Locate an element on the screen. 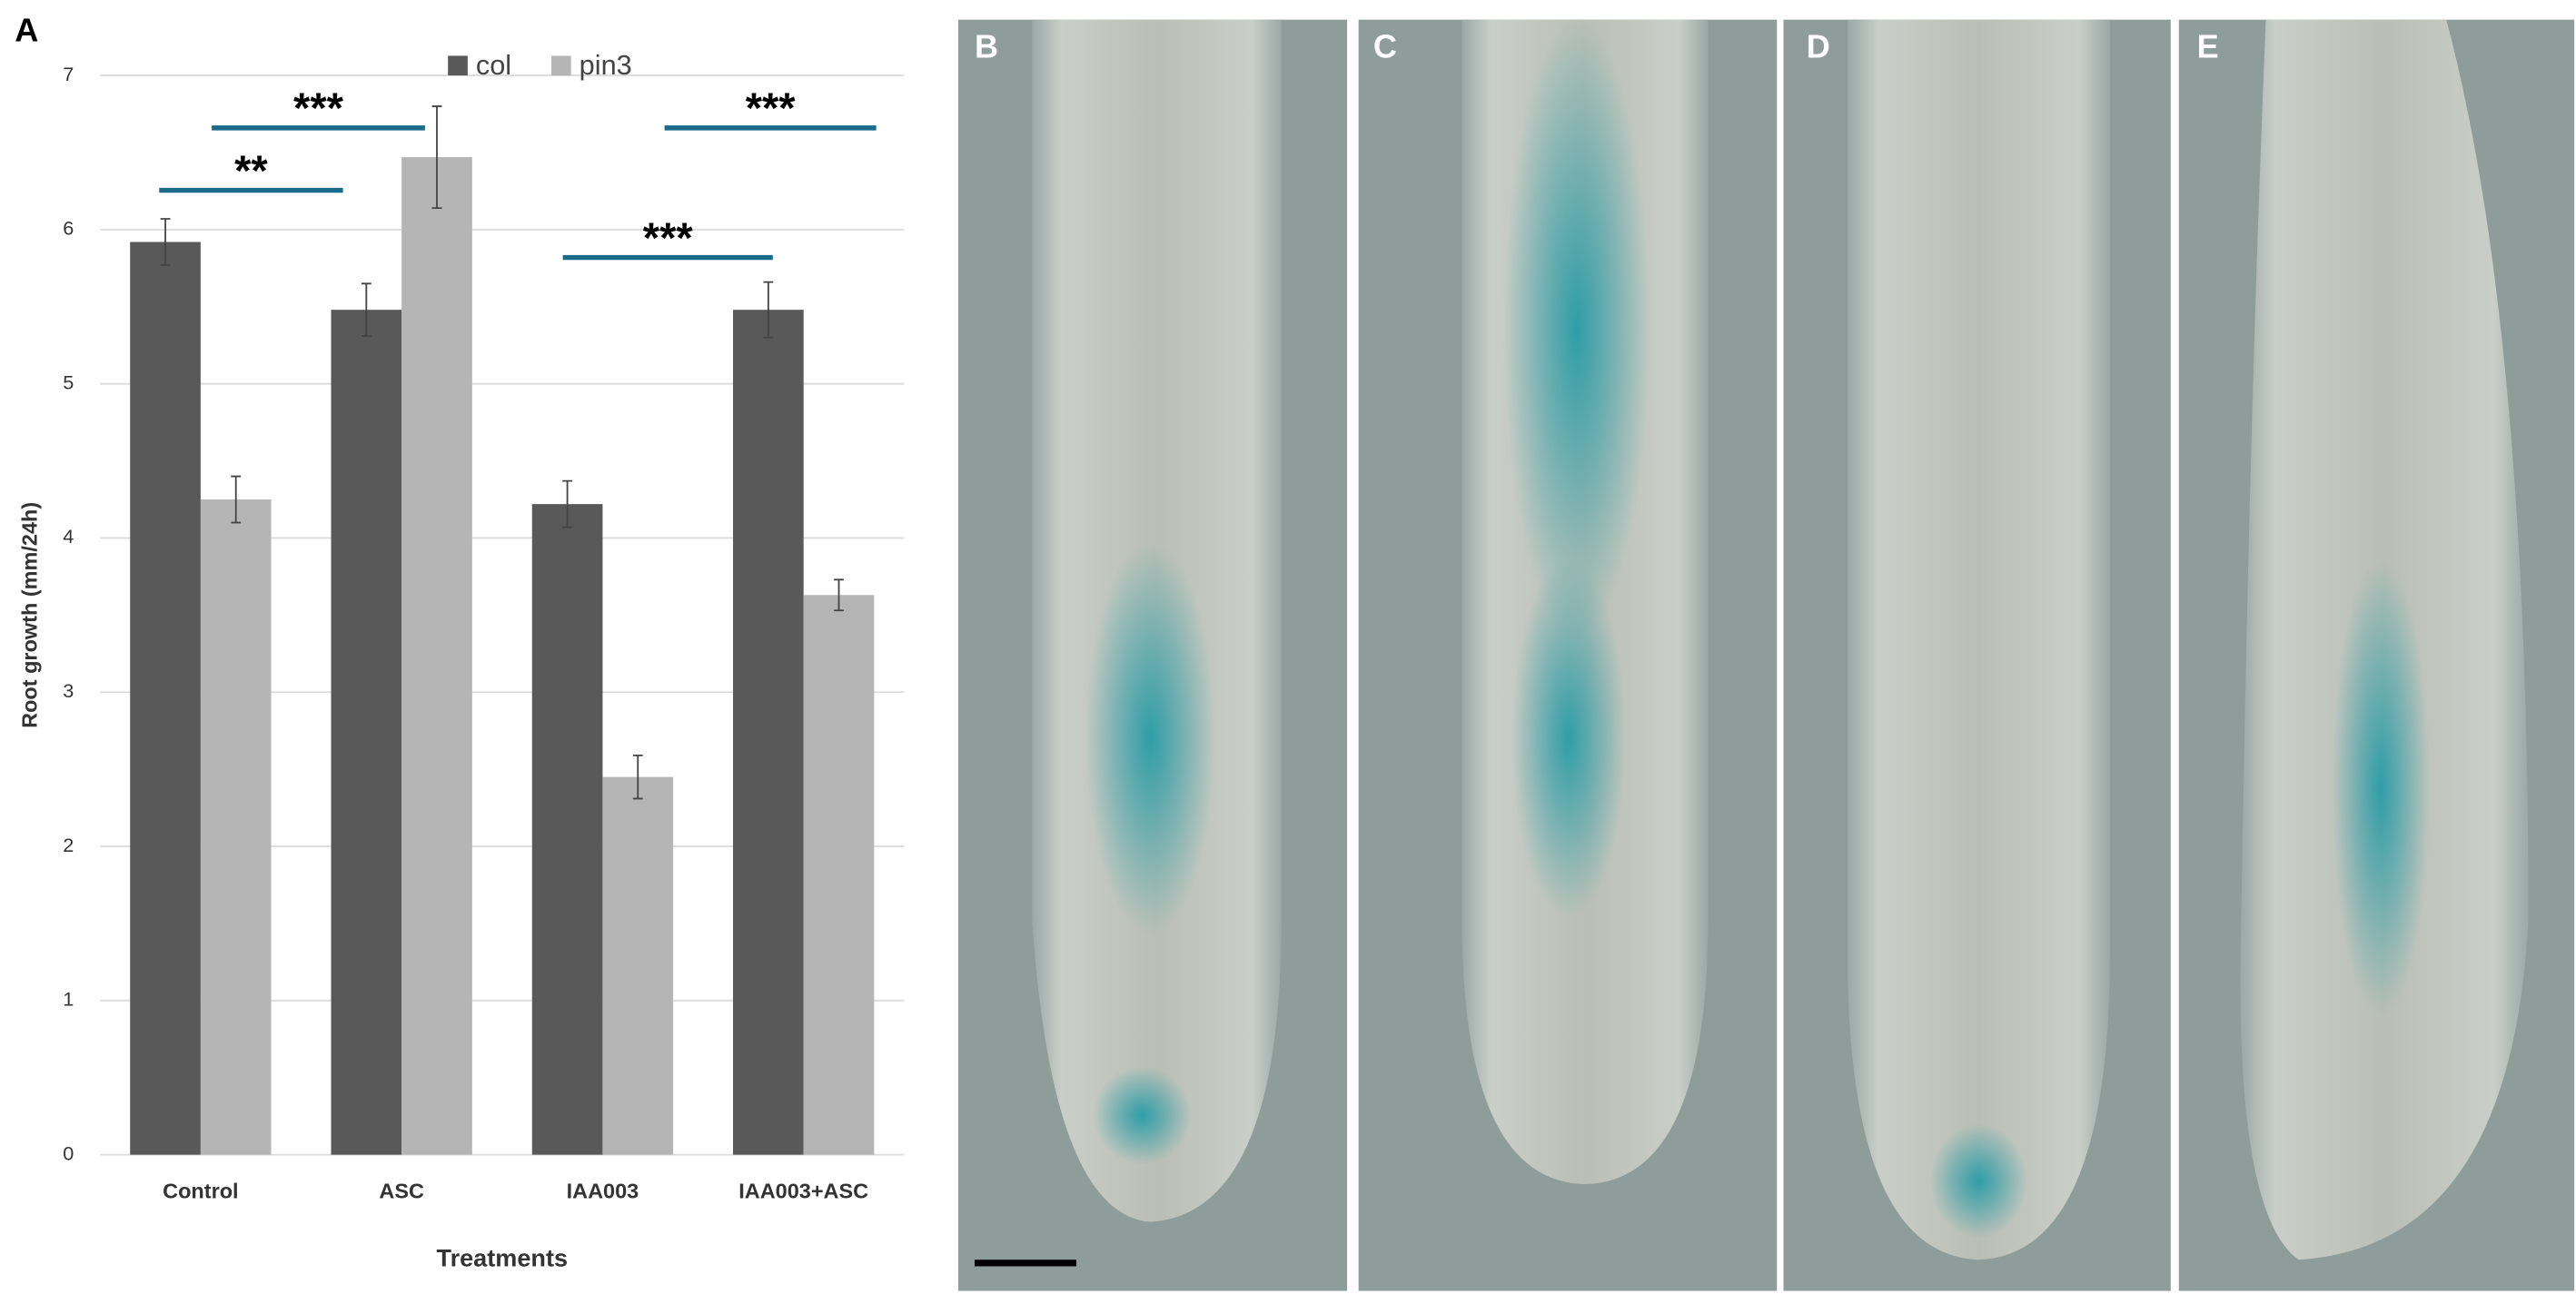 The width and height of the screenshot is (2576, 1304). x-tick-label: Control is located at coordinates (200, 1190).